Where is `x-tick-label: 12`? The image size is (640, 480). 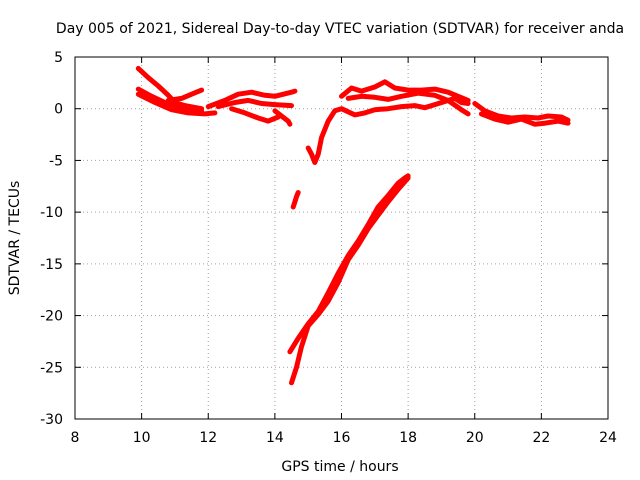 x-tick-label: 12 is located at coordinates (208, 438).